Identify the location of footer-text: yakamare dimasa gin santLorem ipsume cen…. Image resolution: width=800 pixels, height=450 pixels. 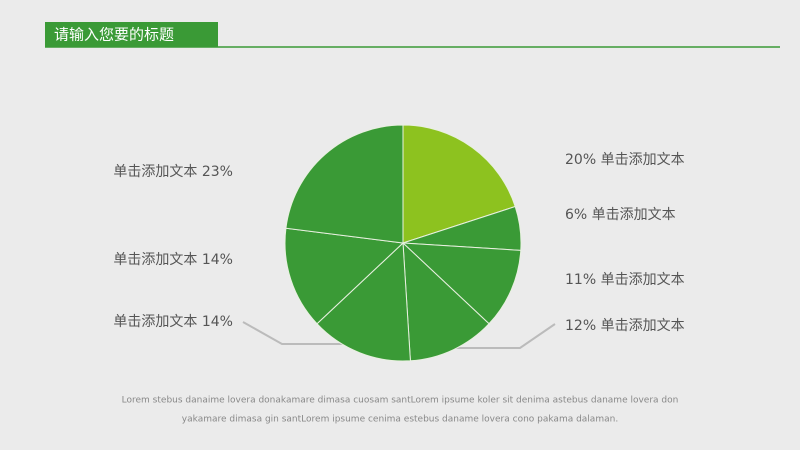
(400, 420).